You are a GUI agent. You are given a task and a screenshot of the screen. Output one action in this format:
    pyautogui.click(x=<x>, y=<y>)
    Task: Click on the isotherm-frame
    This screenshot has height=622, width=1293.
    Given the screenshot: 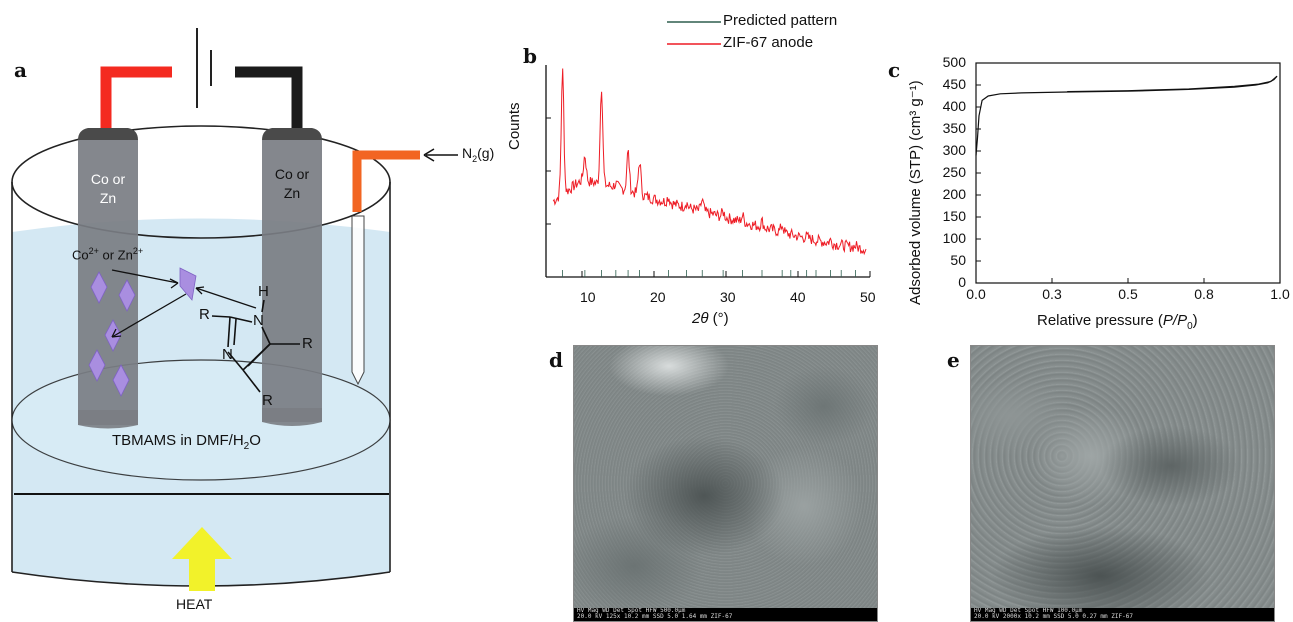 What is the action you would take?
    pyautogui.click(x=1128, y=173)
    